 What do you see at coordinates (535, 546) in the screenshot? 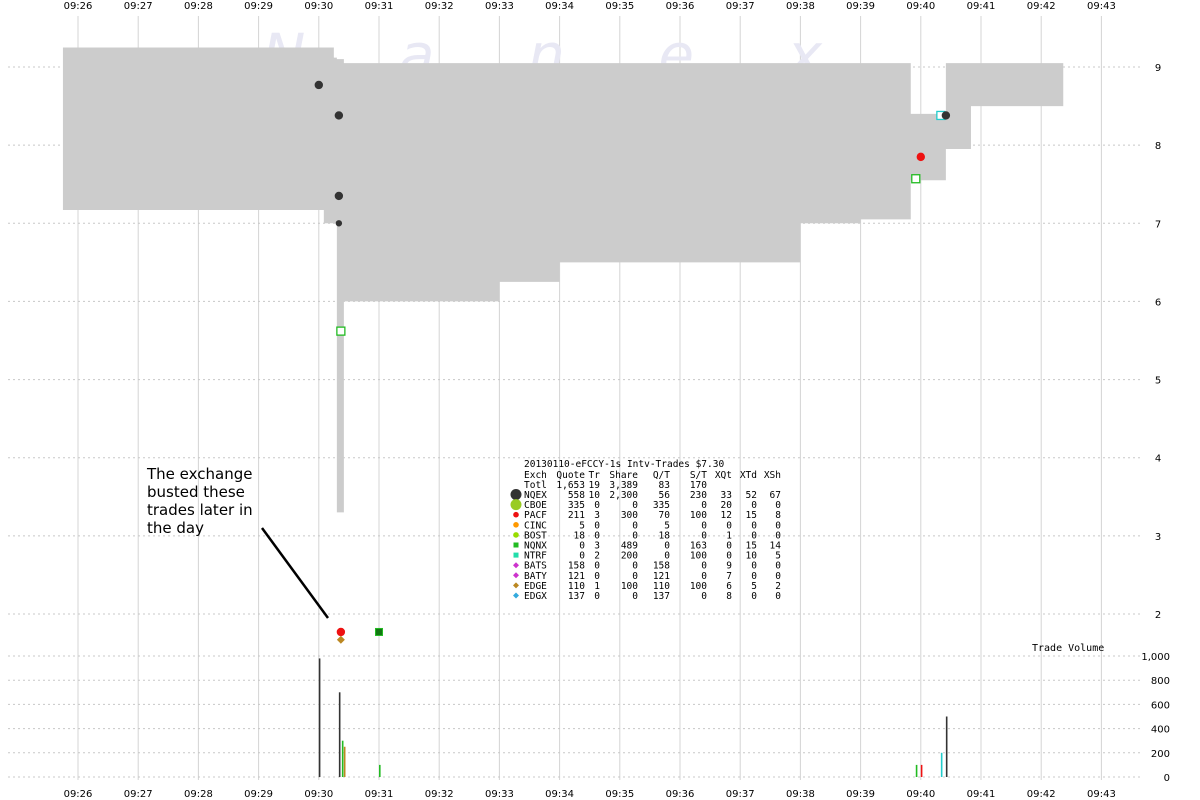
I see `table-cell-row: NQNX` at bounding box center [535, 546].